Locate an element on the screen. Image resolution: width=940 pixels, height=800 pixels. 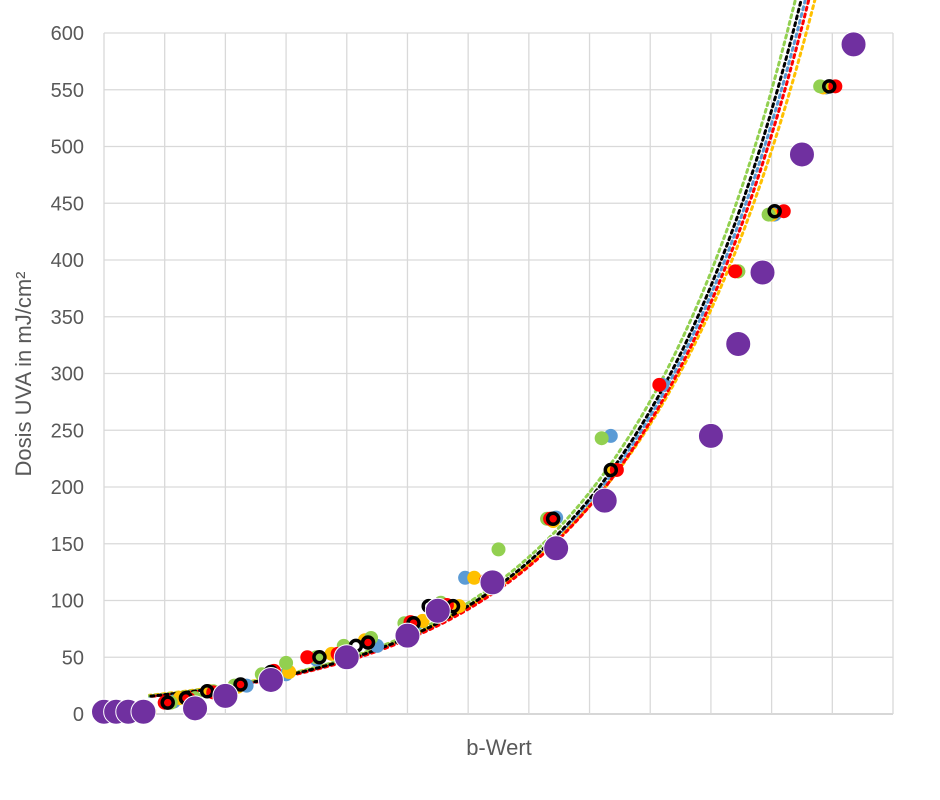
y-tick-label: 400 is located at coordinates (67, 261).